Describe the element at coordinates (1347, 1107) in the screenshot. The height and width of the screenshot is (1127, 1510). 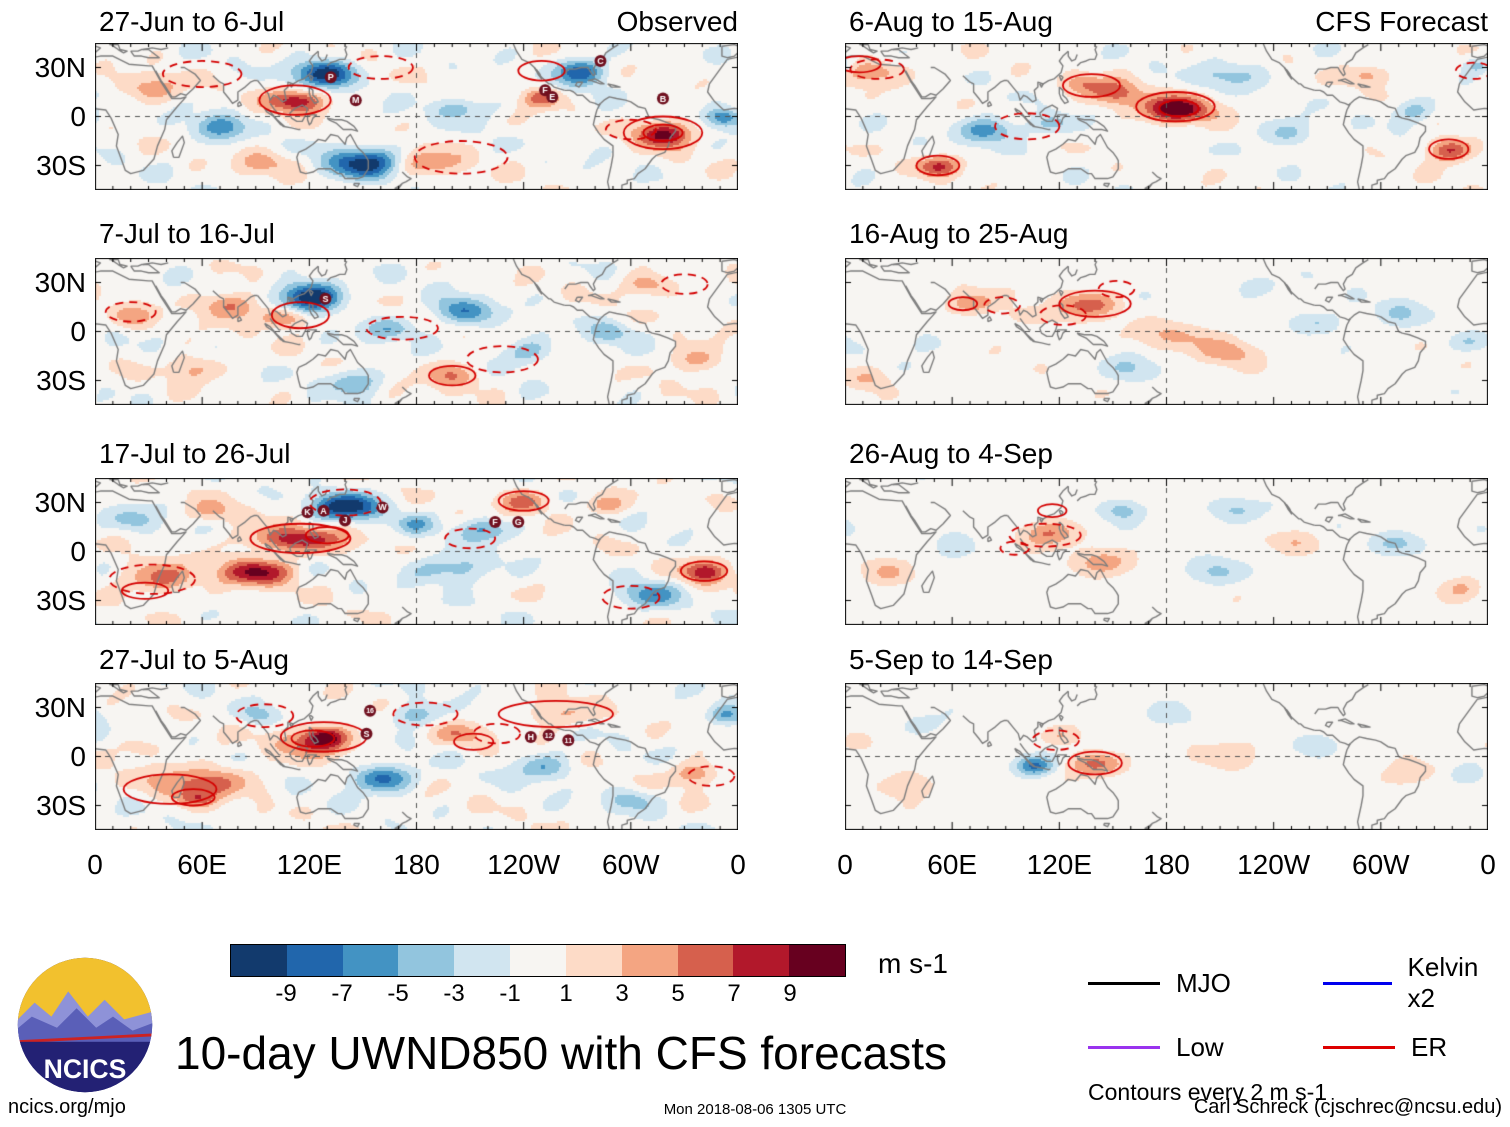
I see `credit: Carl Schreck (cjschrec@ncsu.edu)` at that location.